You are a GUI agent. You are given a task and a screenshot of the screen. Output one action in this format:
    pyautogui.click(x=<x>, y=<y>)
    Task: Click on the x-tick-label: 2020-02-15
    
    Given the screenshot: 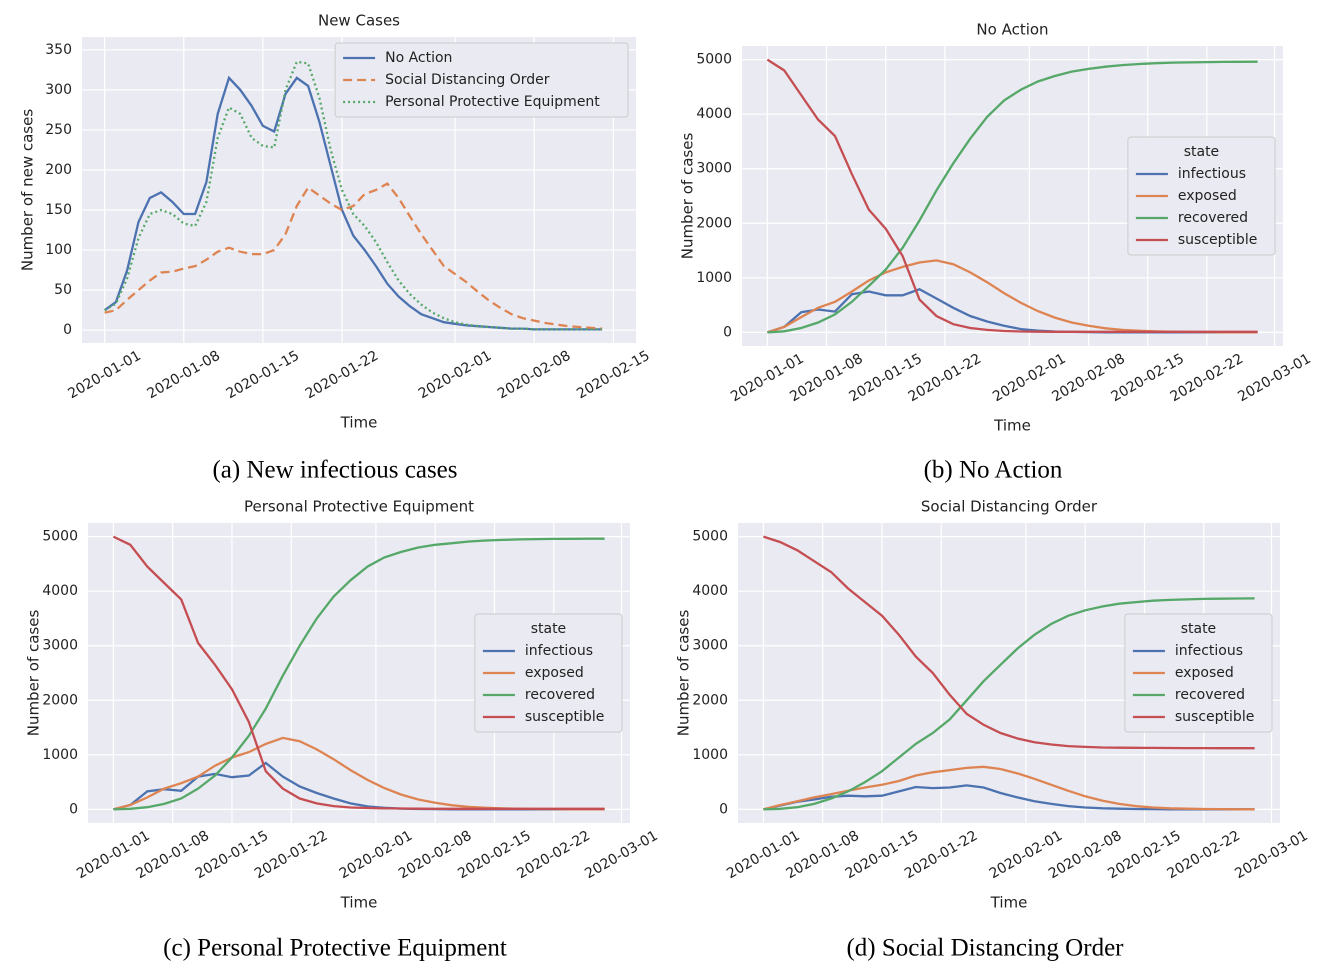 What is the action you would take?
    pyautogui.click(x=613, y=375)
    